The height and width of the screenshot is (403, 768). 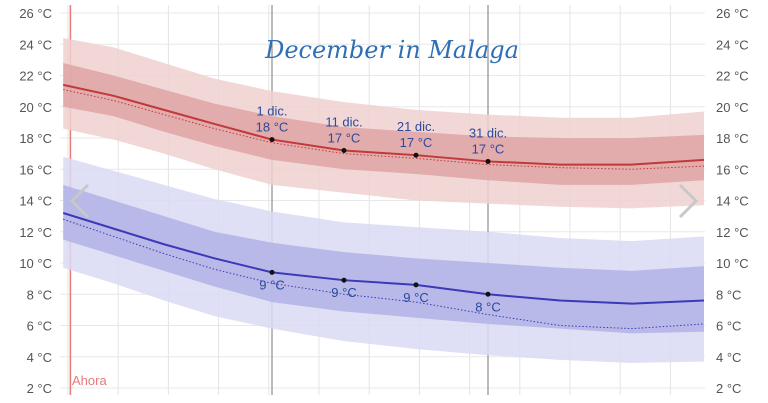 I want to click on y-tick-label-left: 12 °C, so click(x=35, y=232).